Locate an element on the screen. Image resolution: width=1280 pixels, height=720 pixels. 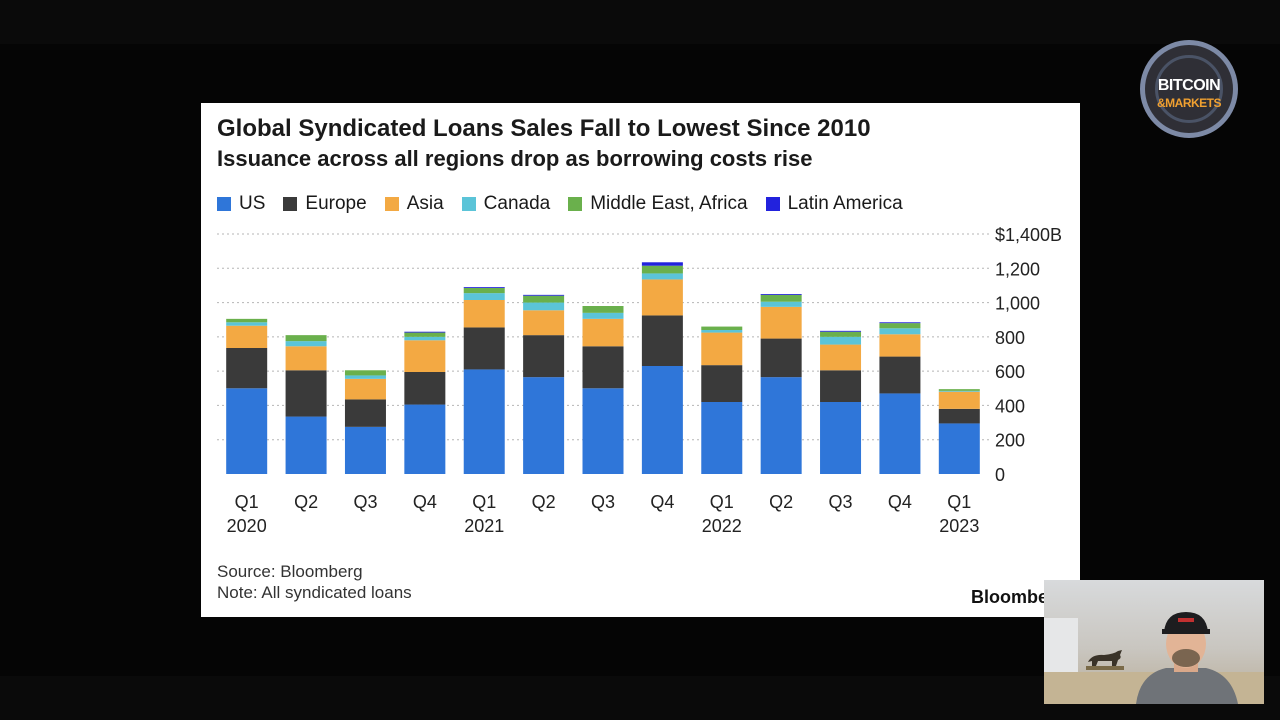
y-tick-label: 800 is located at coordinates (1010, 338).